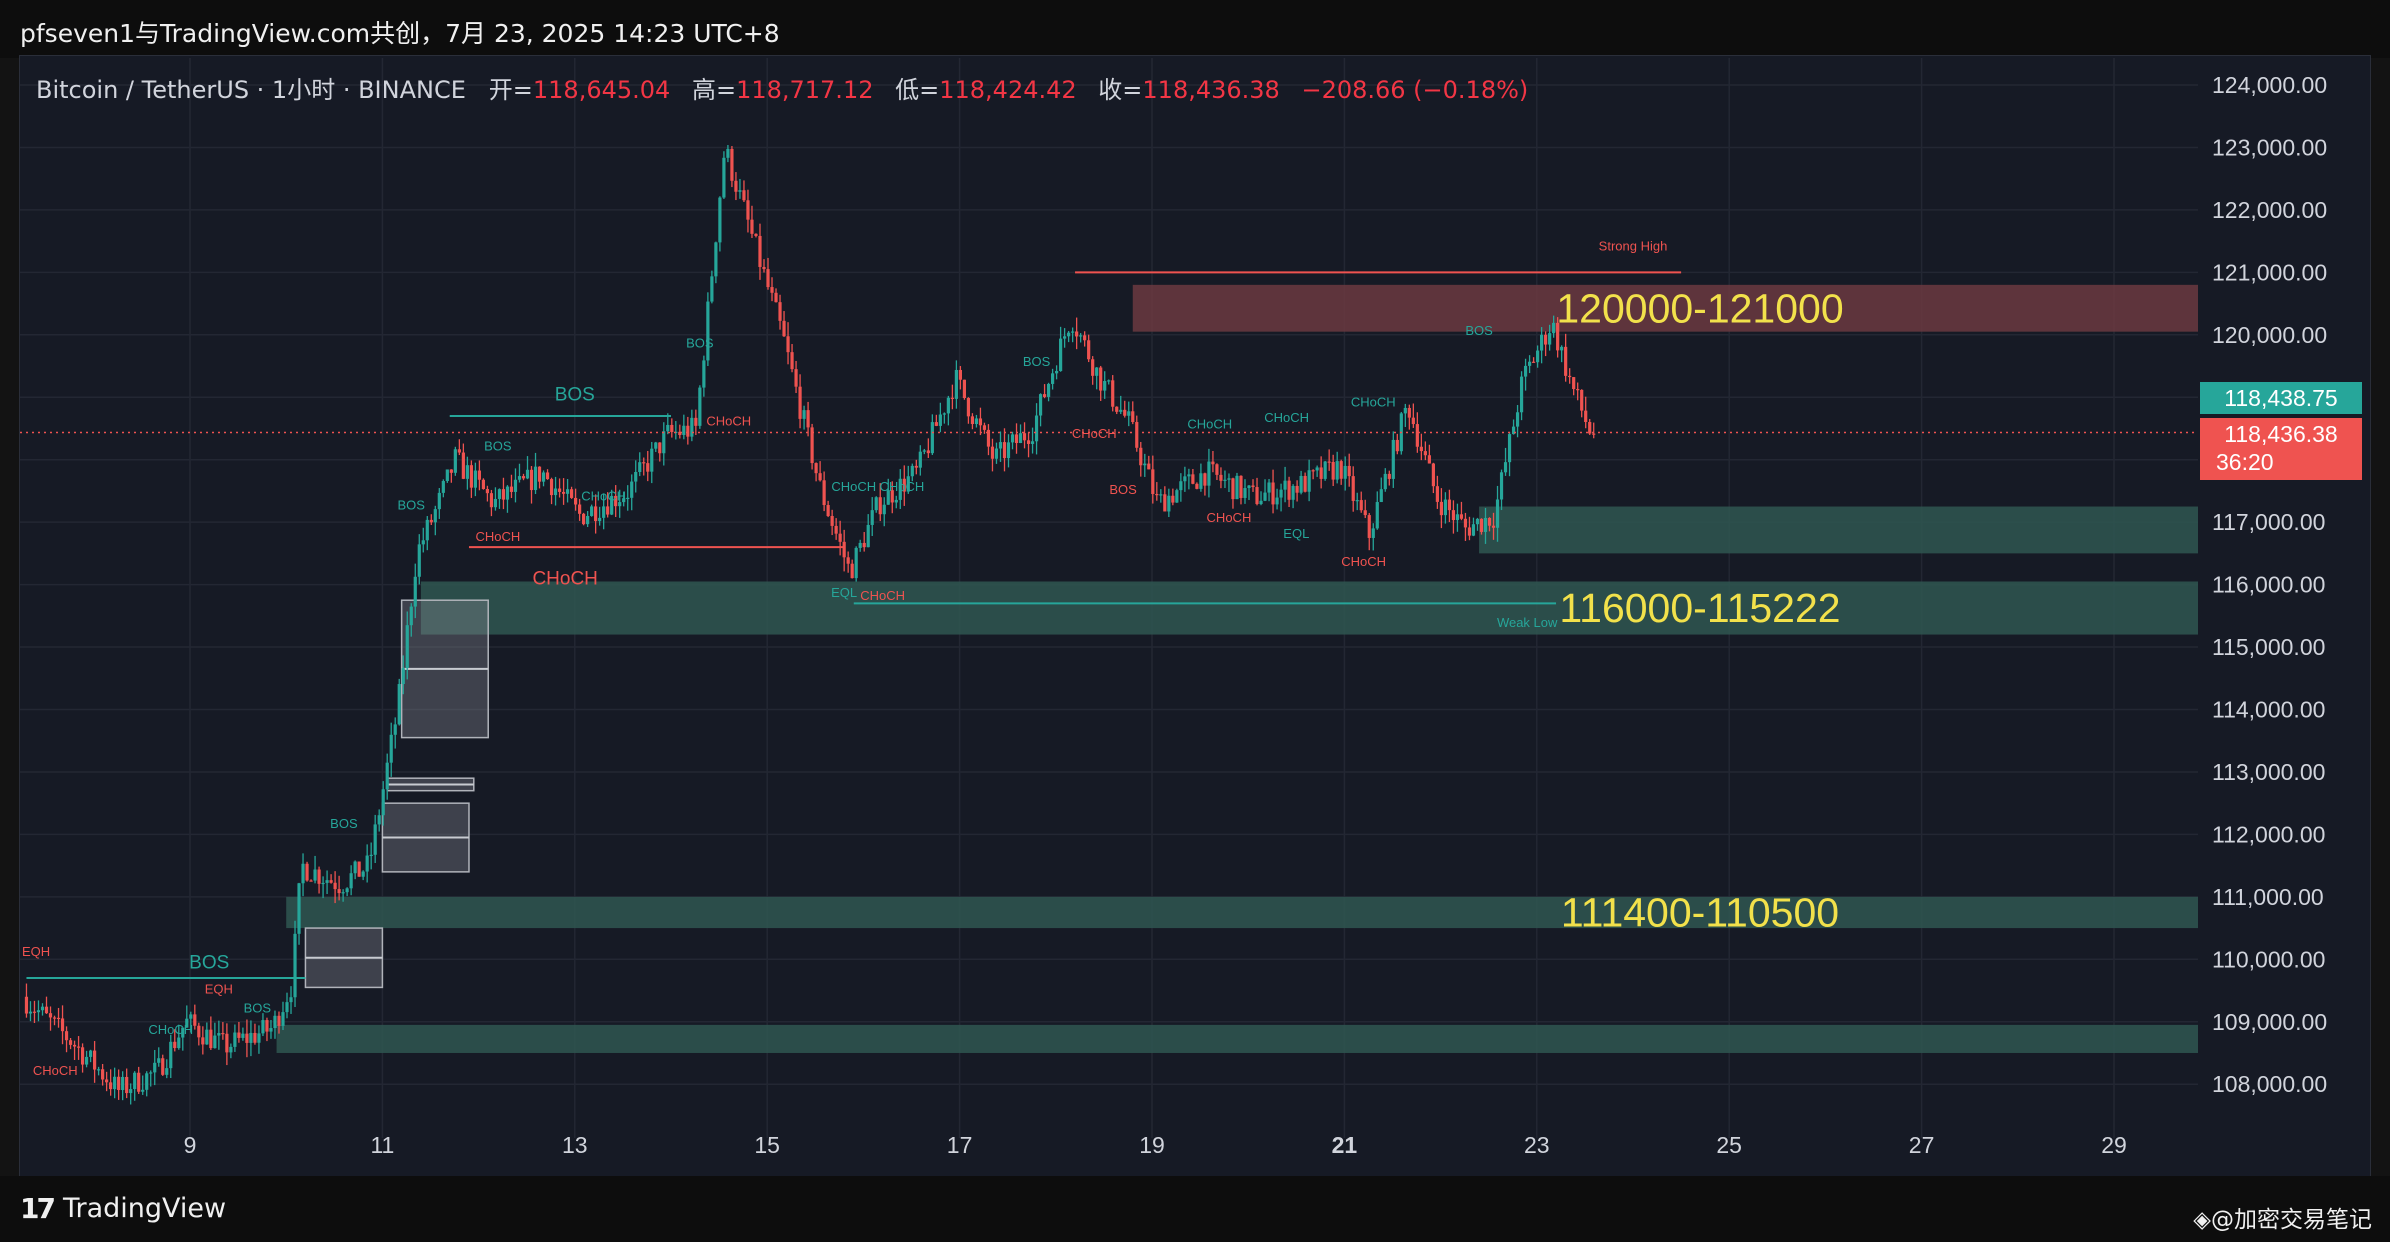 This screenshot has height=1242, width=2390. What do you see at coordinates (123, 1208) in the screenshot?
I see `tradingview-logo: 17 TradingView` at bounding box center [123, 1208].